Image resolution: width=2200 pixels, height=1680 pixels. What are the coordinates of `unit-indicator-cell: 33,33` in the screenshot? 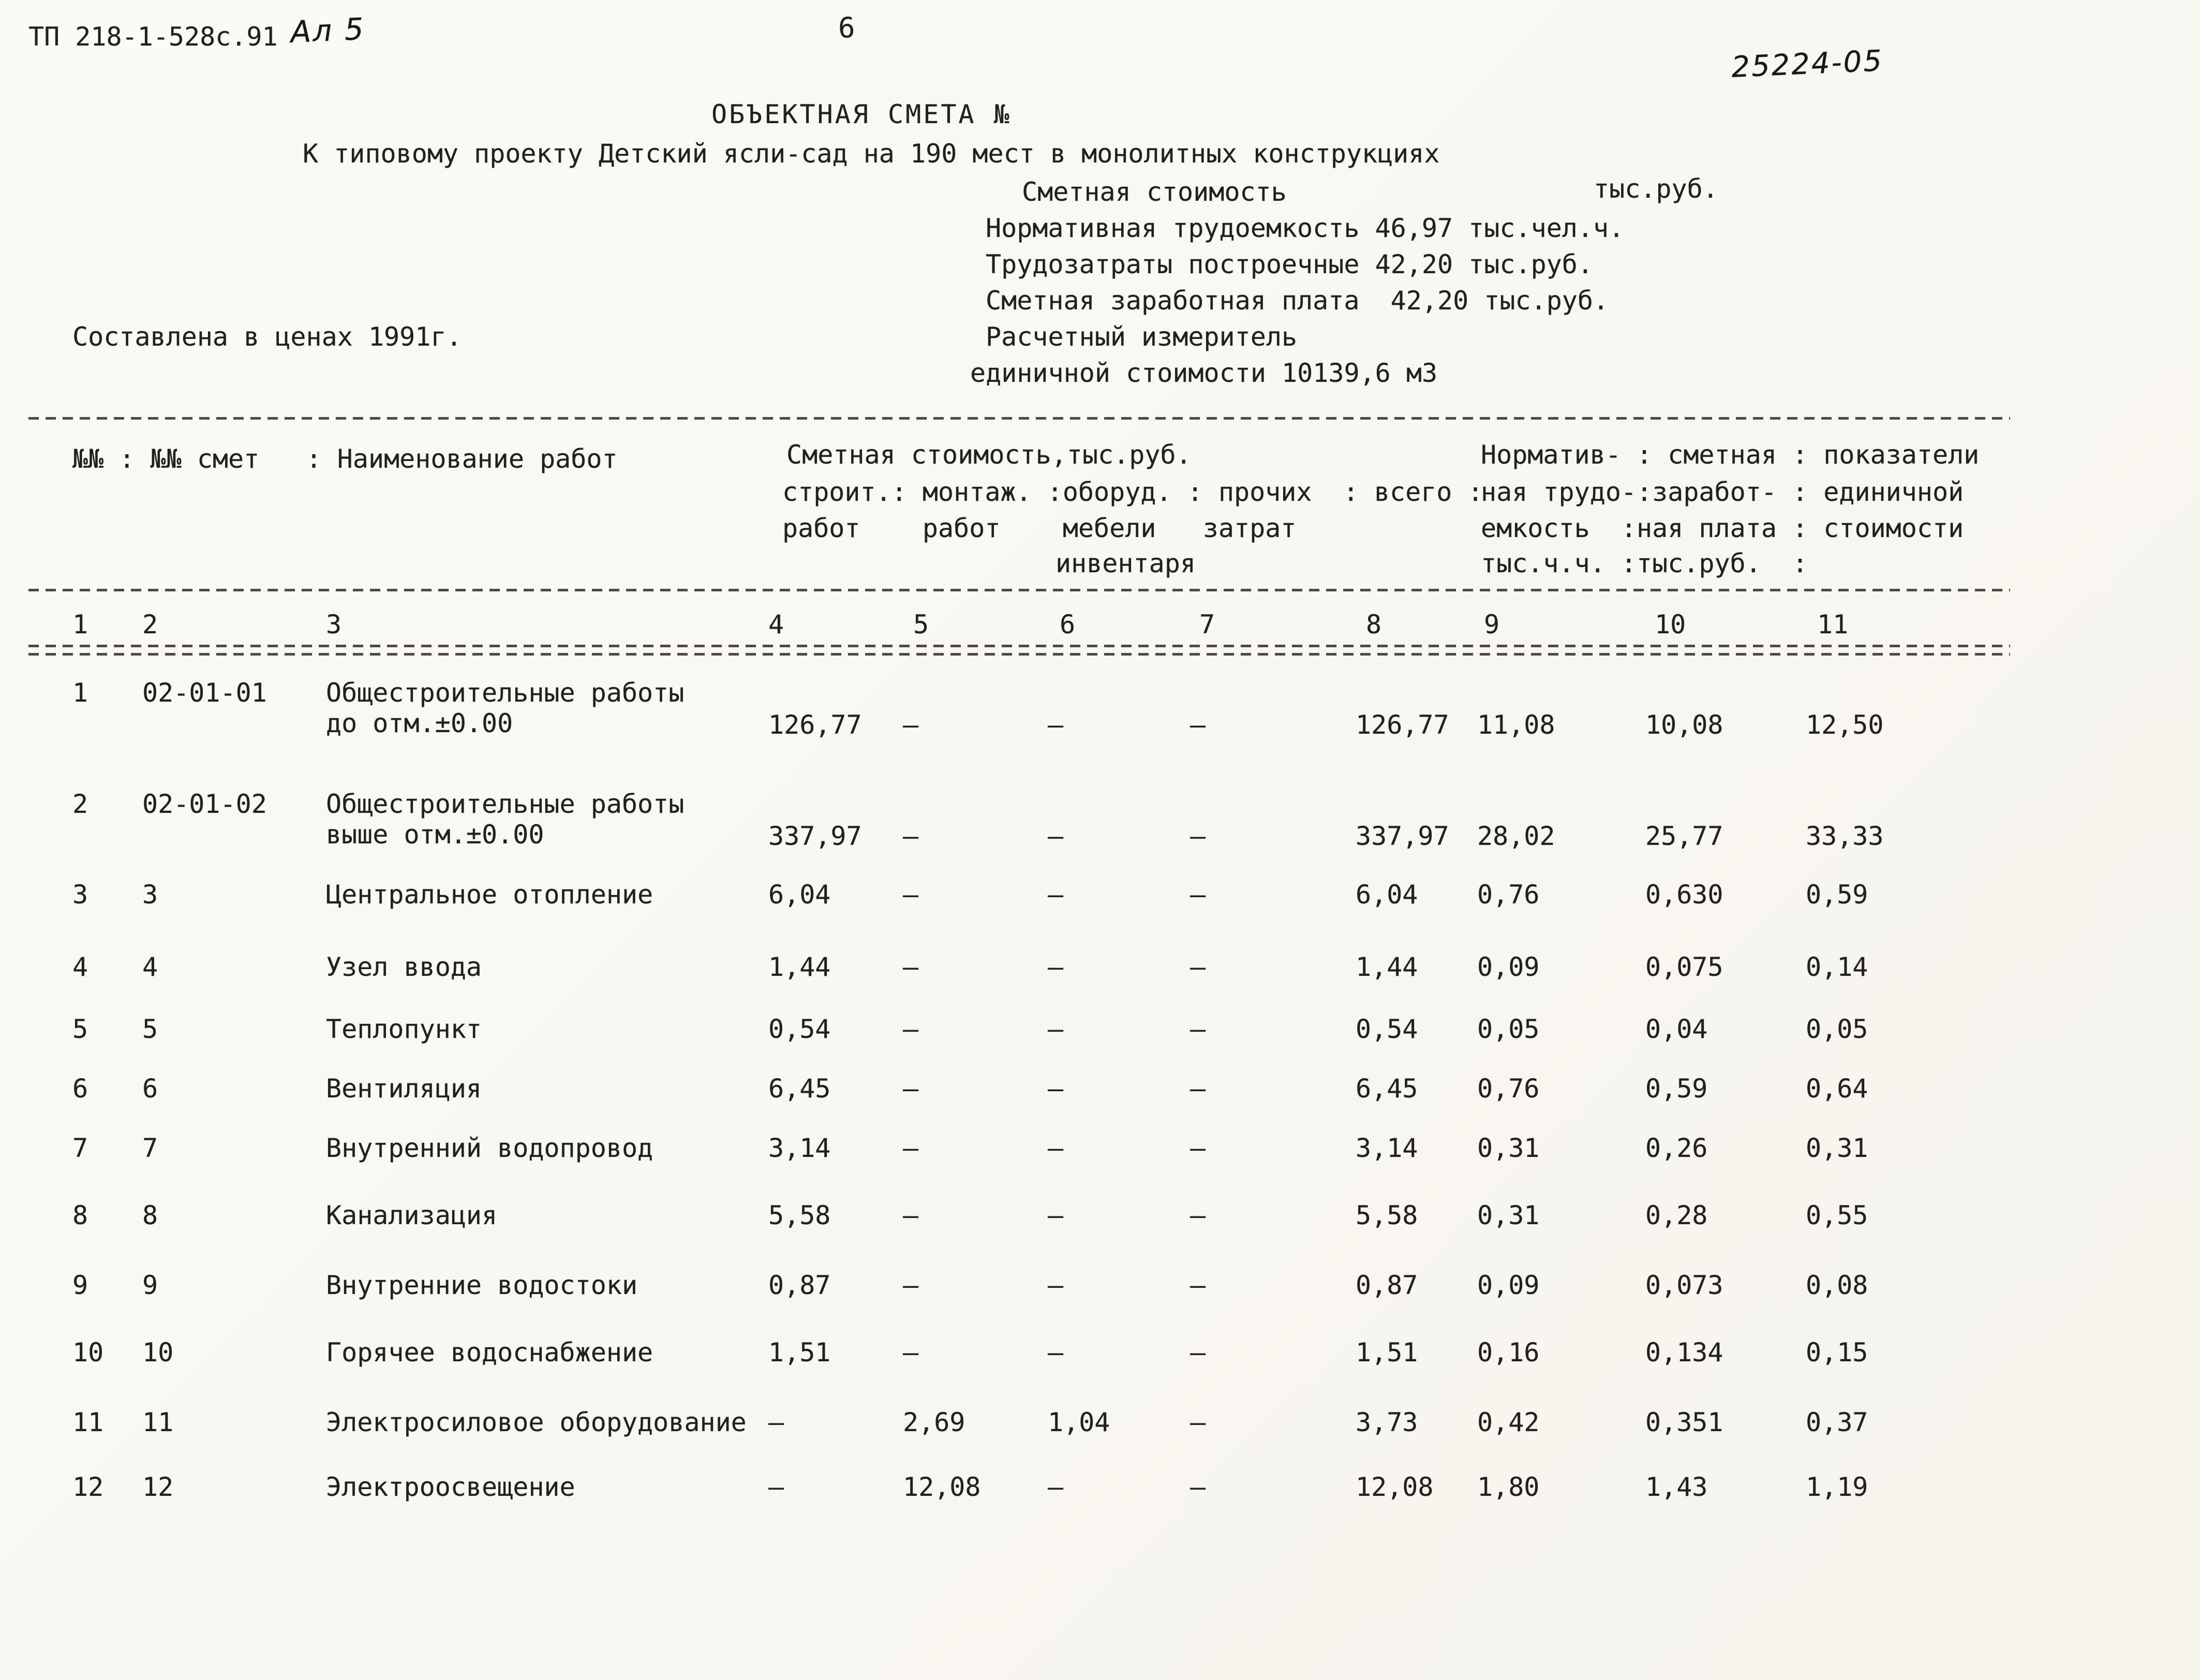 It's located at (1845, 836).